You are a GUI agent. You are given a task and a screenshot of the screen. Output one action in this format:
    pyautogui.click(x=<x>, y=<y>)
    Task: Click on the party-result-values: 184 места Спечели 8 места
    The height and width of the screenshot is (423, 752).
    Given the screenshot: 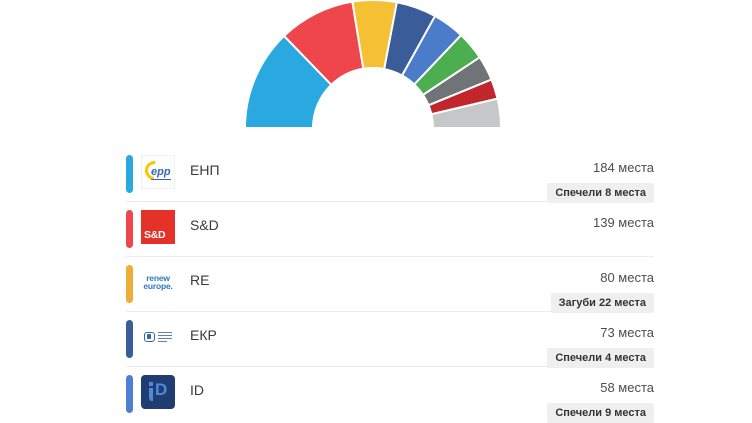 What is the action you would take?
    pyautogui.click(x=600, y=179)
    